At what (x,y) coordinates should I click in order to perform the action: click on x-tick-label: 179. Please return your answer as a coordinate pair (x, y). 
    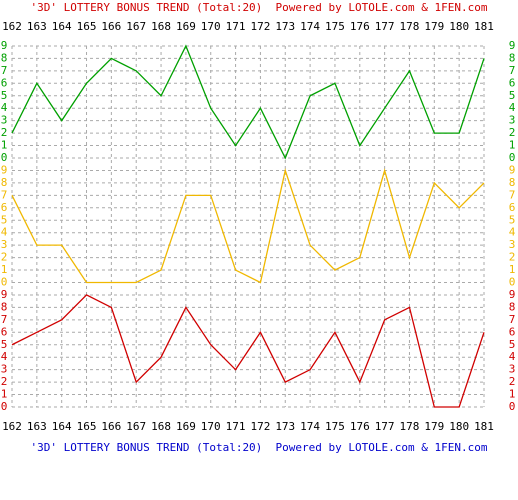
    Looking at the image, I should click on (434, 26).